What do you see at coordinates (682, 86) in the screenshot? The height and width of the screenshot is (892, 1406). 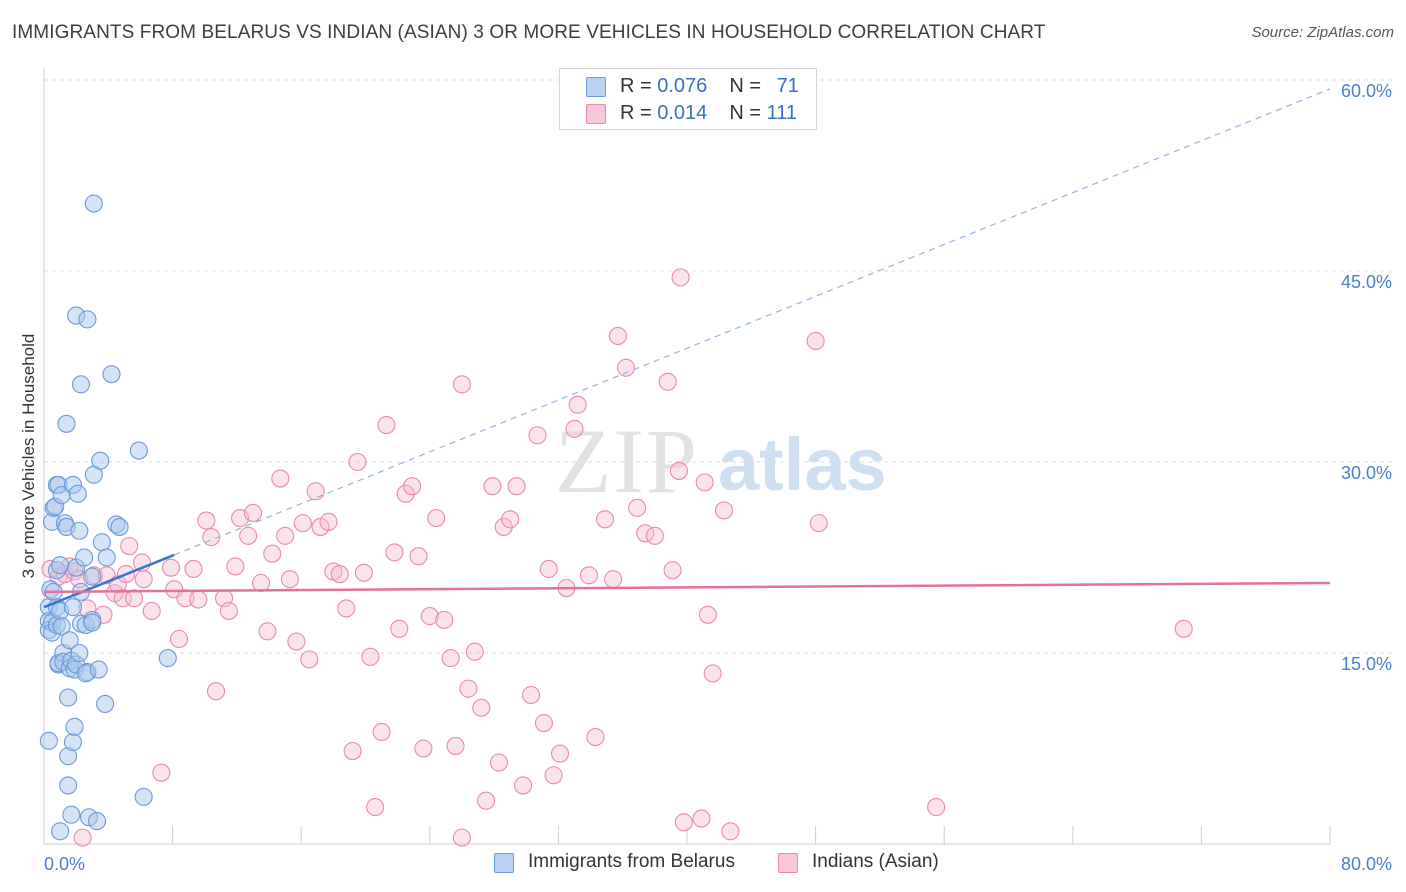 I see `legend-r-value: 0.076` at bounding box center [682, 86].